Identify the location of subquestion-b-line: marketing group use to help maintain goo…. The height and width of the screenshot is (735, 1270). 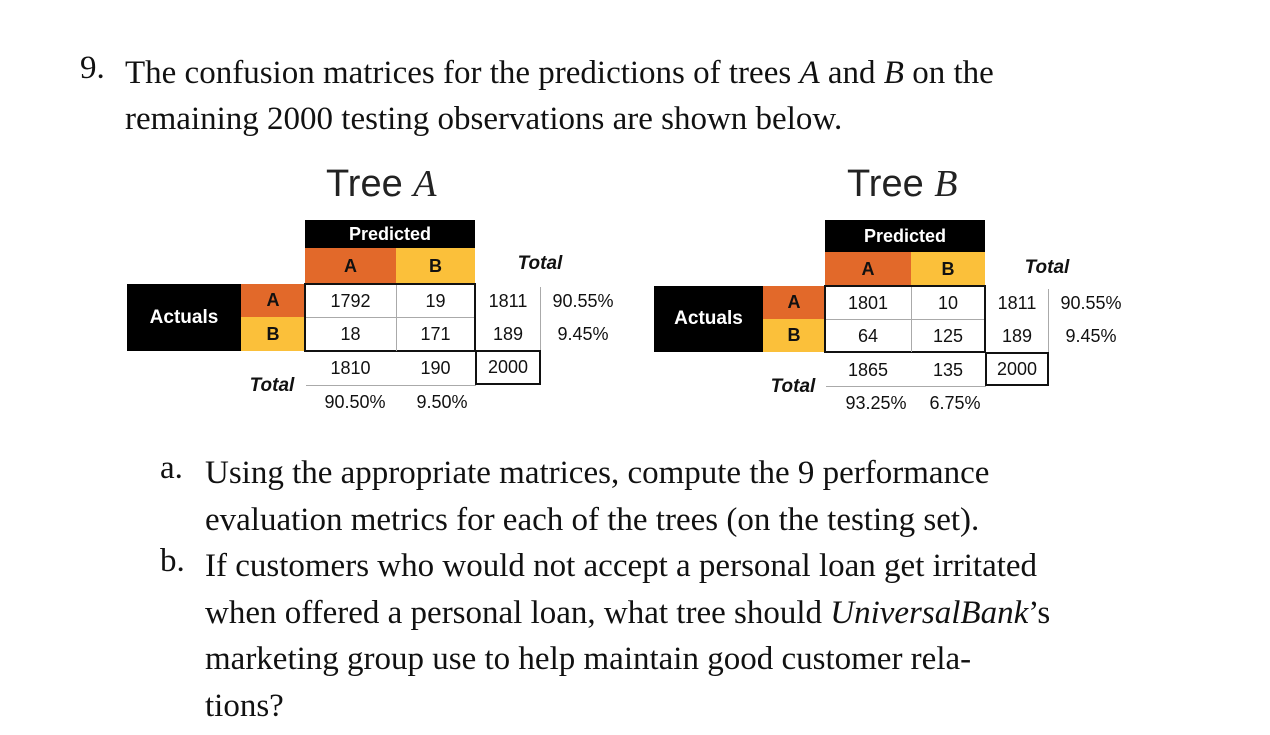
(588, 659).